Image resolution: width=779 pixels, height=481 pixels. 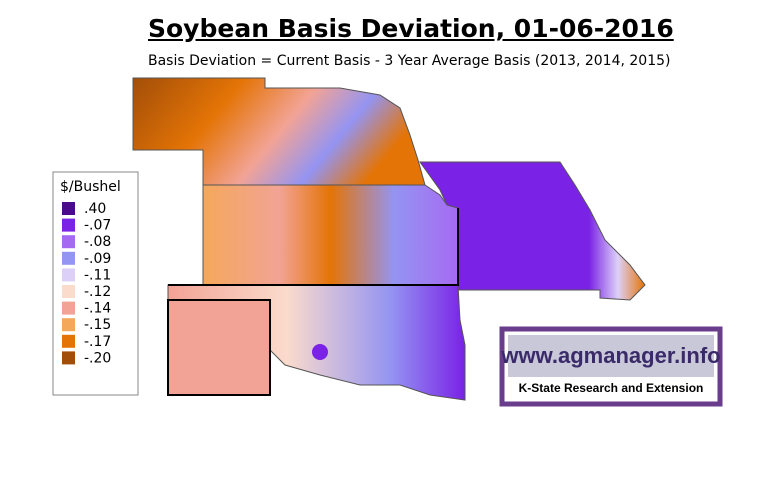 I want to click on legend-label: -.20, so click(x=97, y=358).